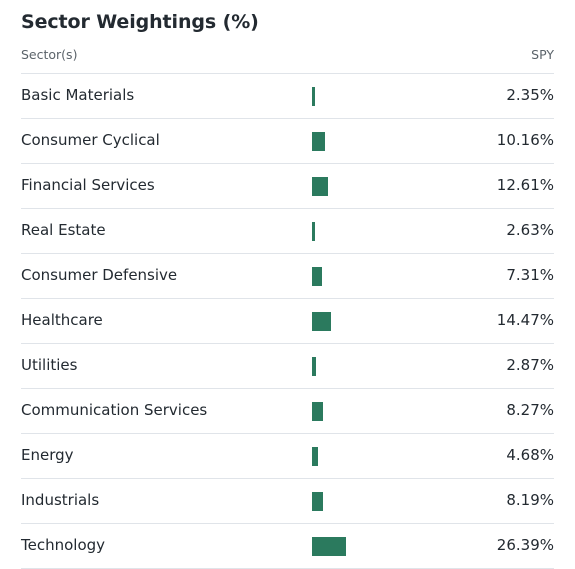 Image resolution: width=575 pixels, height=569 pixels. I want to click on sector-name: Consumer Cyclical, so click(90, 140).